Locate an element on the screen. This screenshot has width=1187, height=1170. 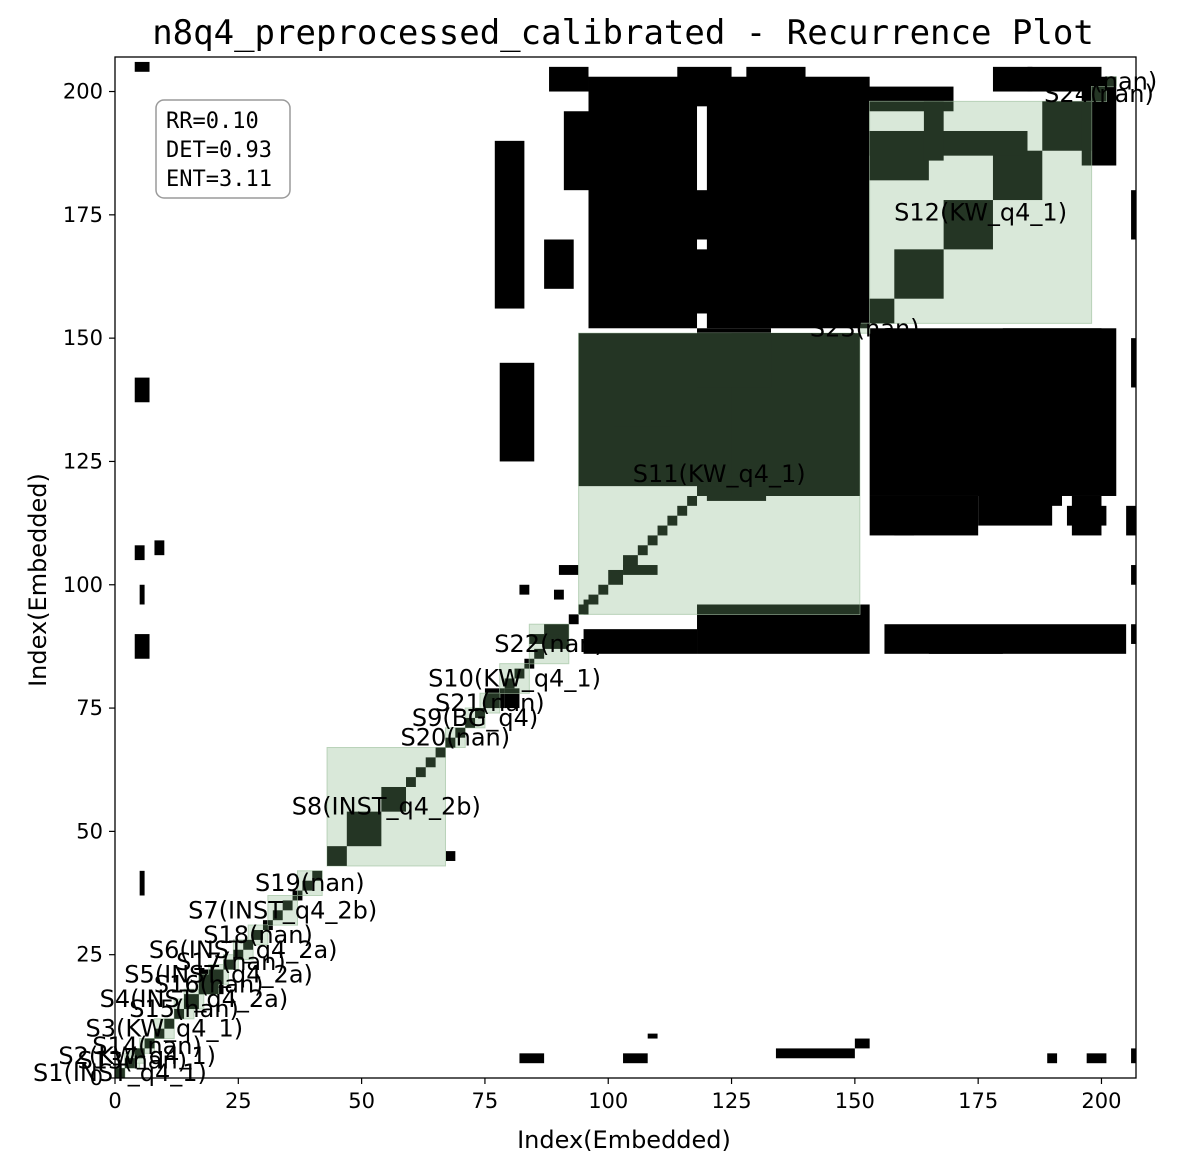
segment-label-22: S12(KW_q4_1) is located at coordinates (980, 212).